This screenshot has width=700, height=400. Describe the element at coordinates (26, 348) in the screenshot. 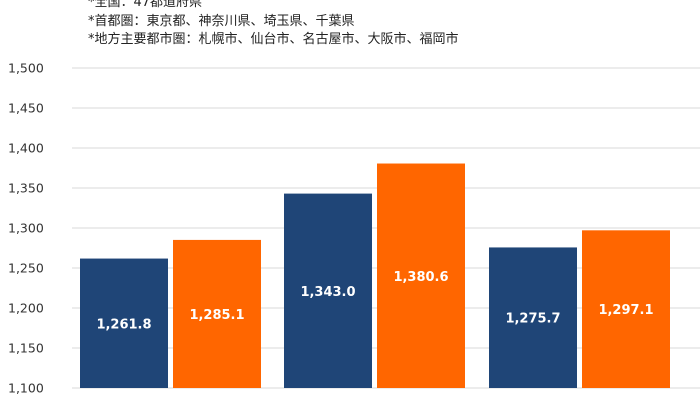

I see `y-tick-label: 1,150` at that location.